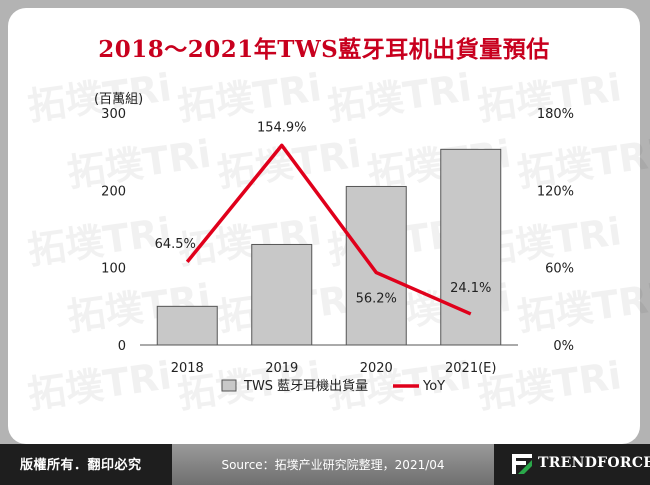 Image resolution: width=650 pixels, height=485 pixels. What do you see at coordinates (555, 114) in the screenshot?
I see `right-tick-label: 180%` at bounding box center [555, 114].